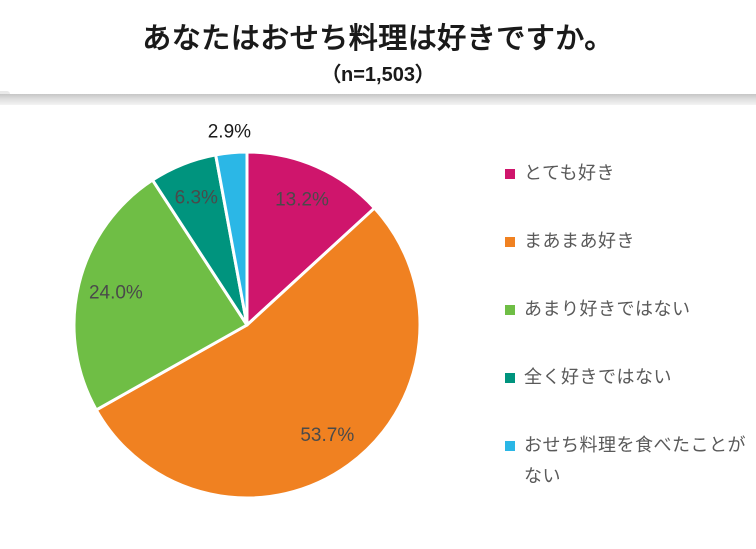 This screenshot has width=756, height=549. I want to click on pie-data-label-5: 2.9%, so click(229, 132).